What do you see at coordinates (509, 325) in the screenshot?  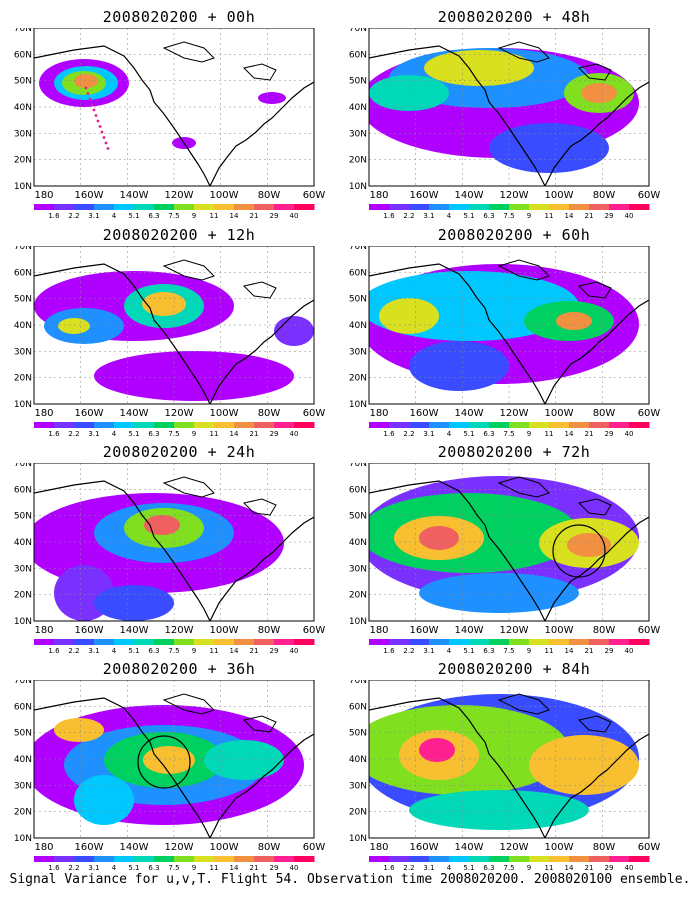 I see `plot-frame` at bounding box center [509, 325].